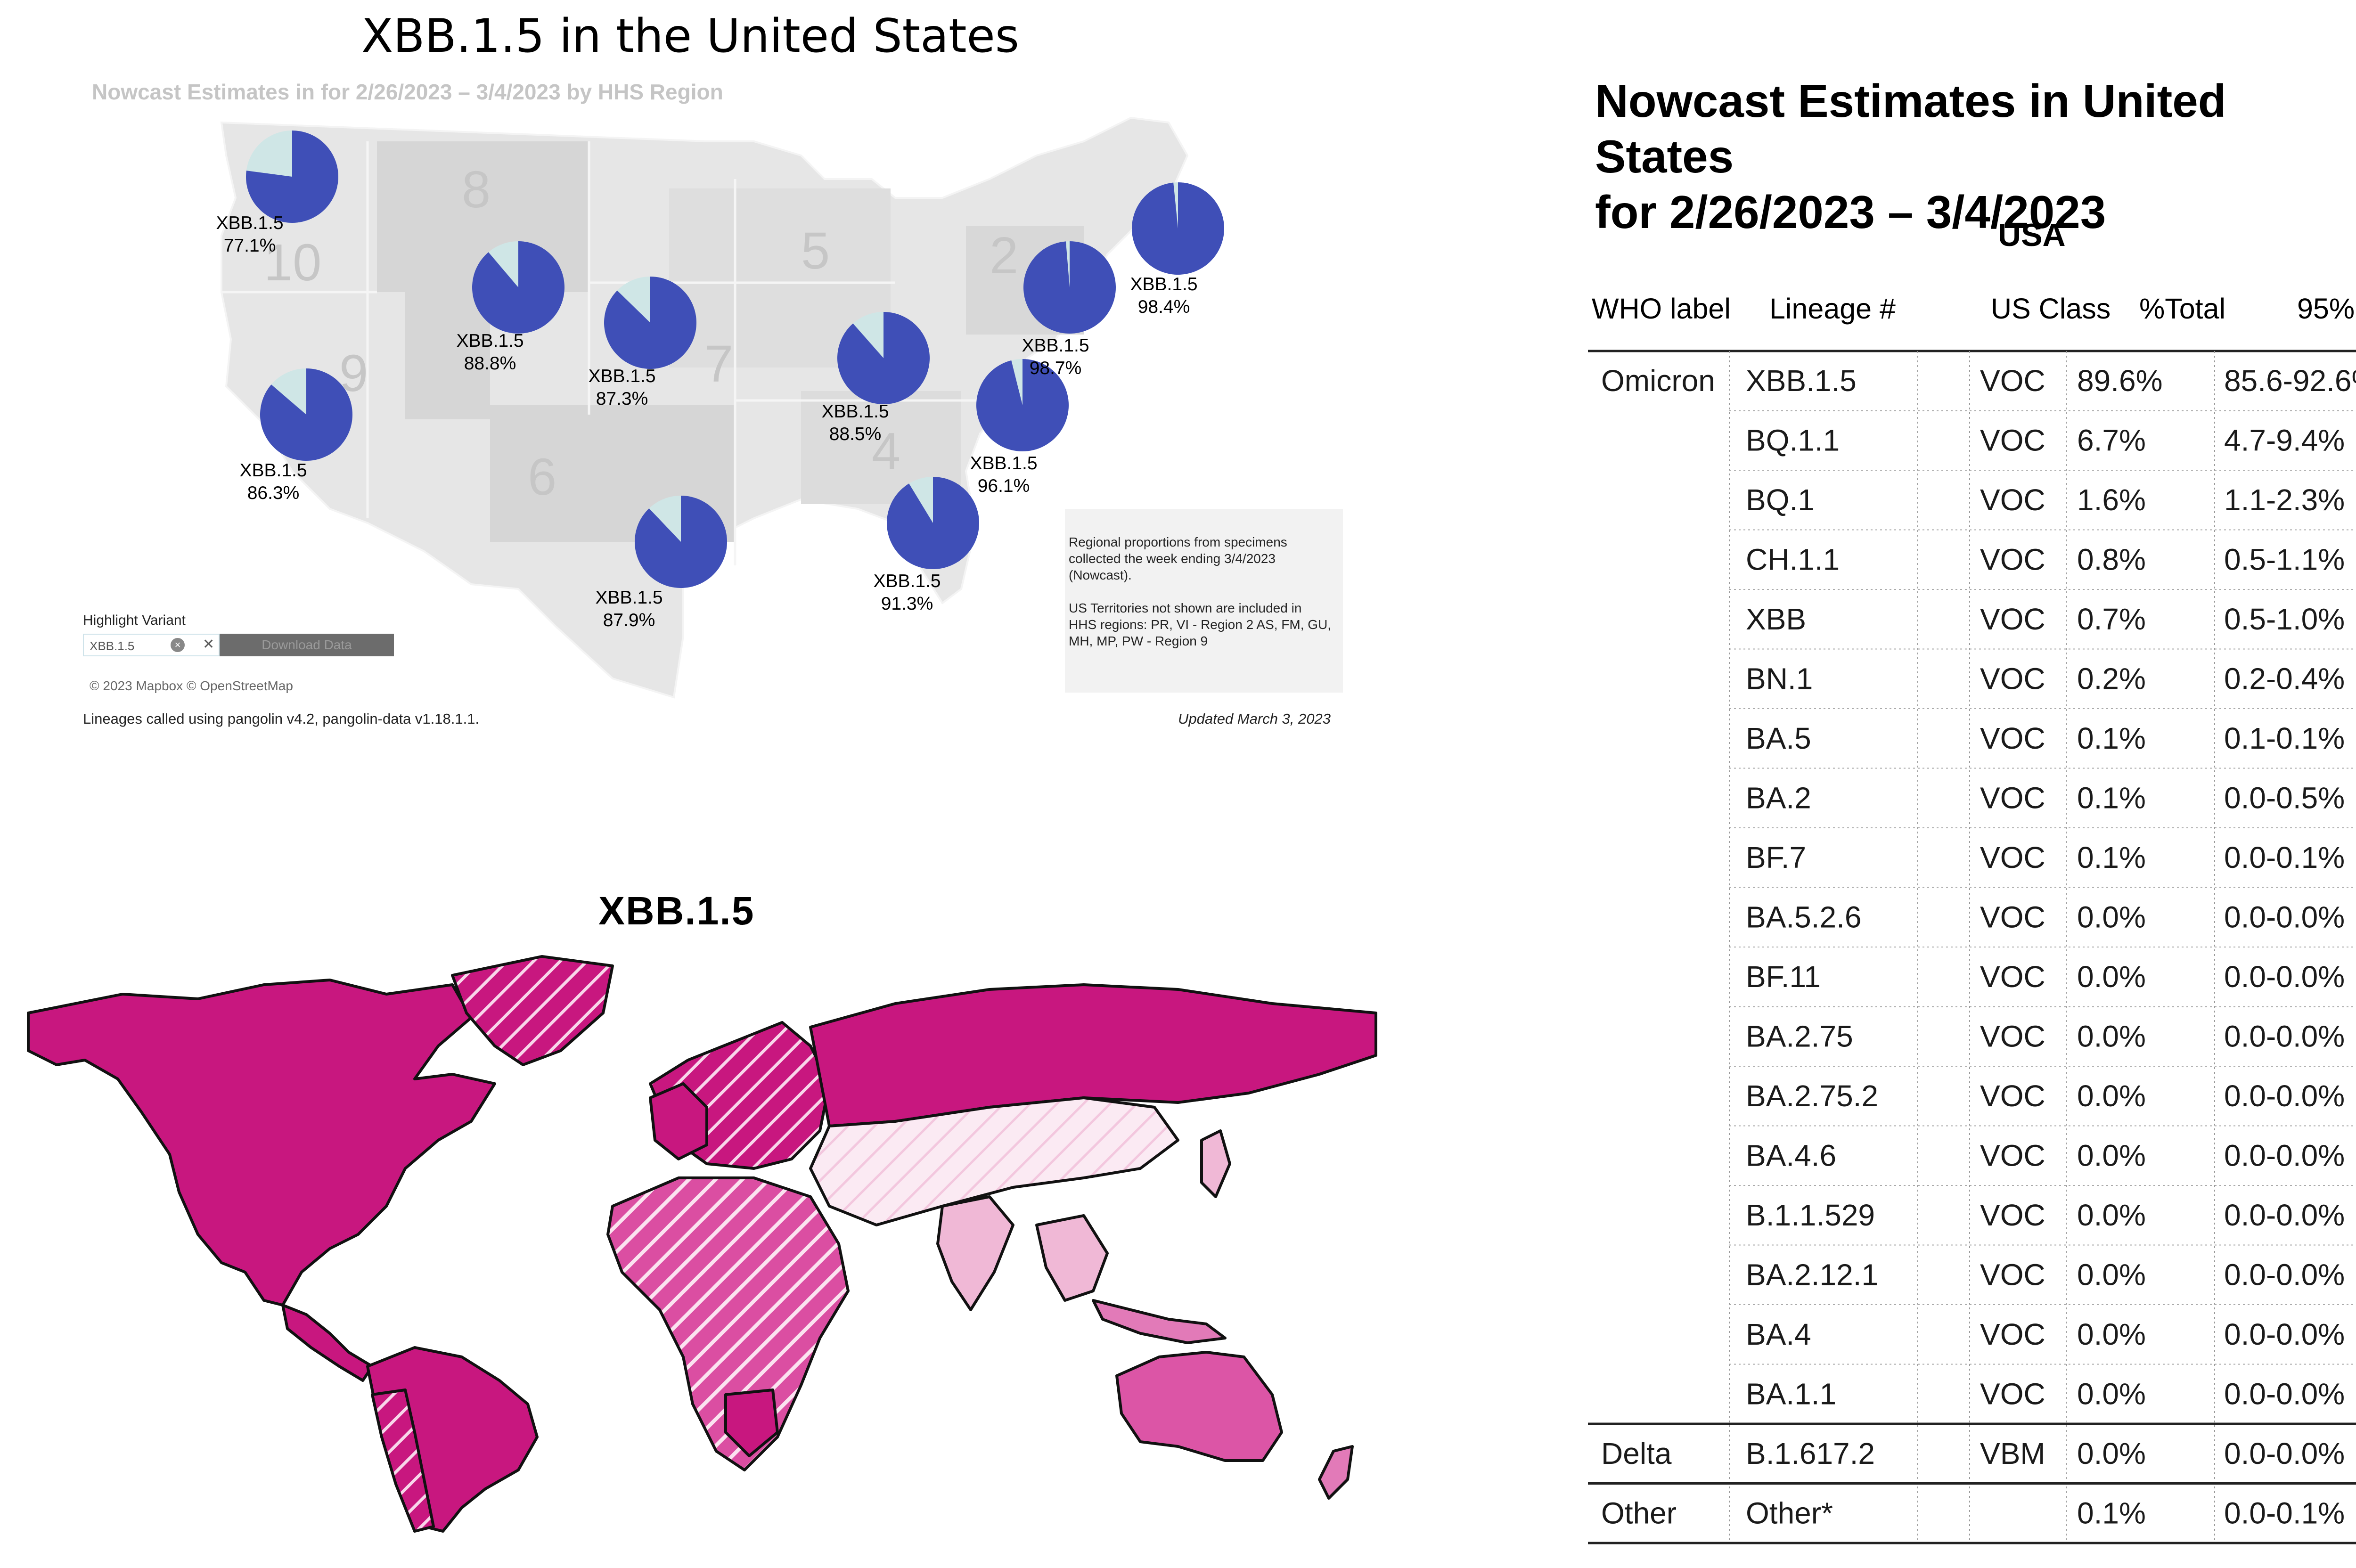 The image size is (2356, 1568). What do you see at coordinates (542, 477) in the screenshot?
I see `region-number: 6` at bounding box center [542, 477].